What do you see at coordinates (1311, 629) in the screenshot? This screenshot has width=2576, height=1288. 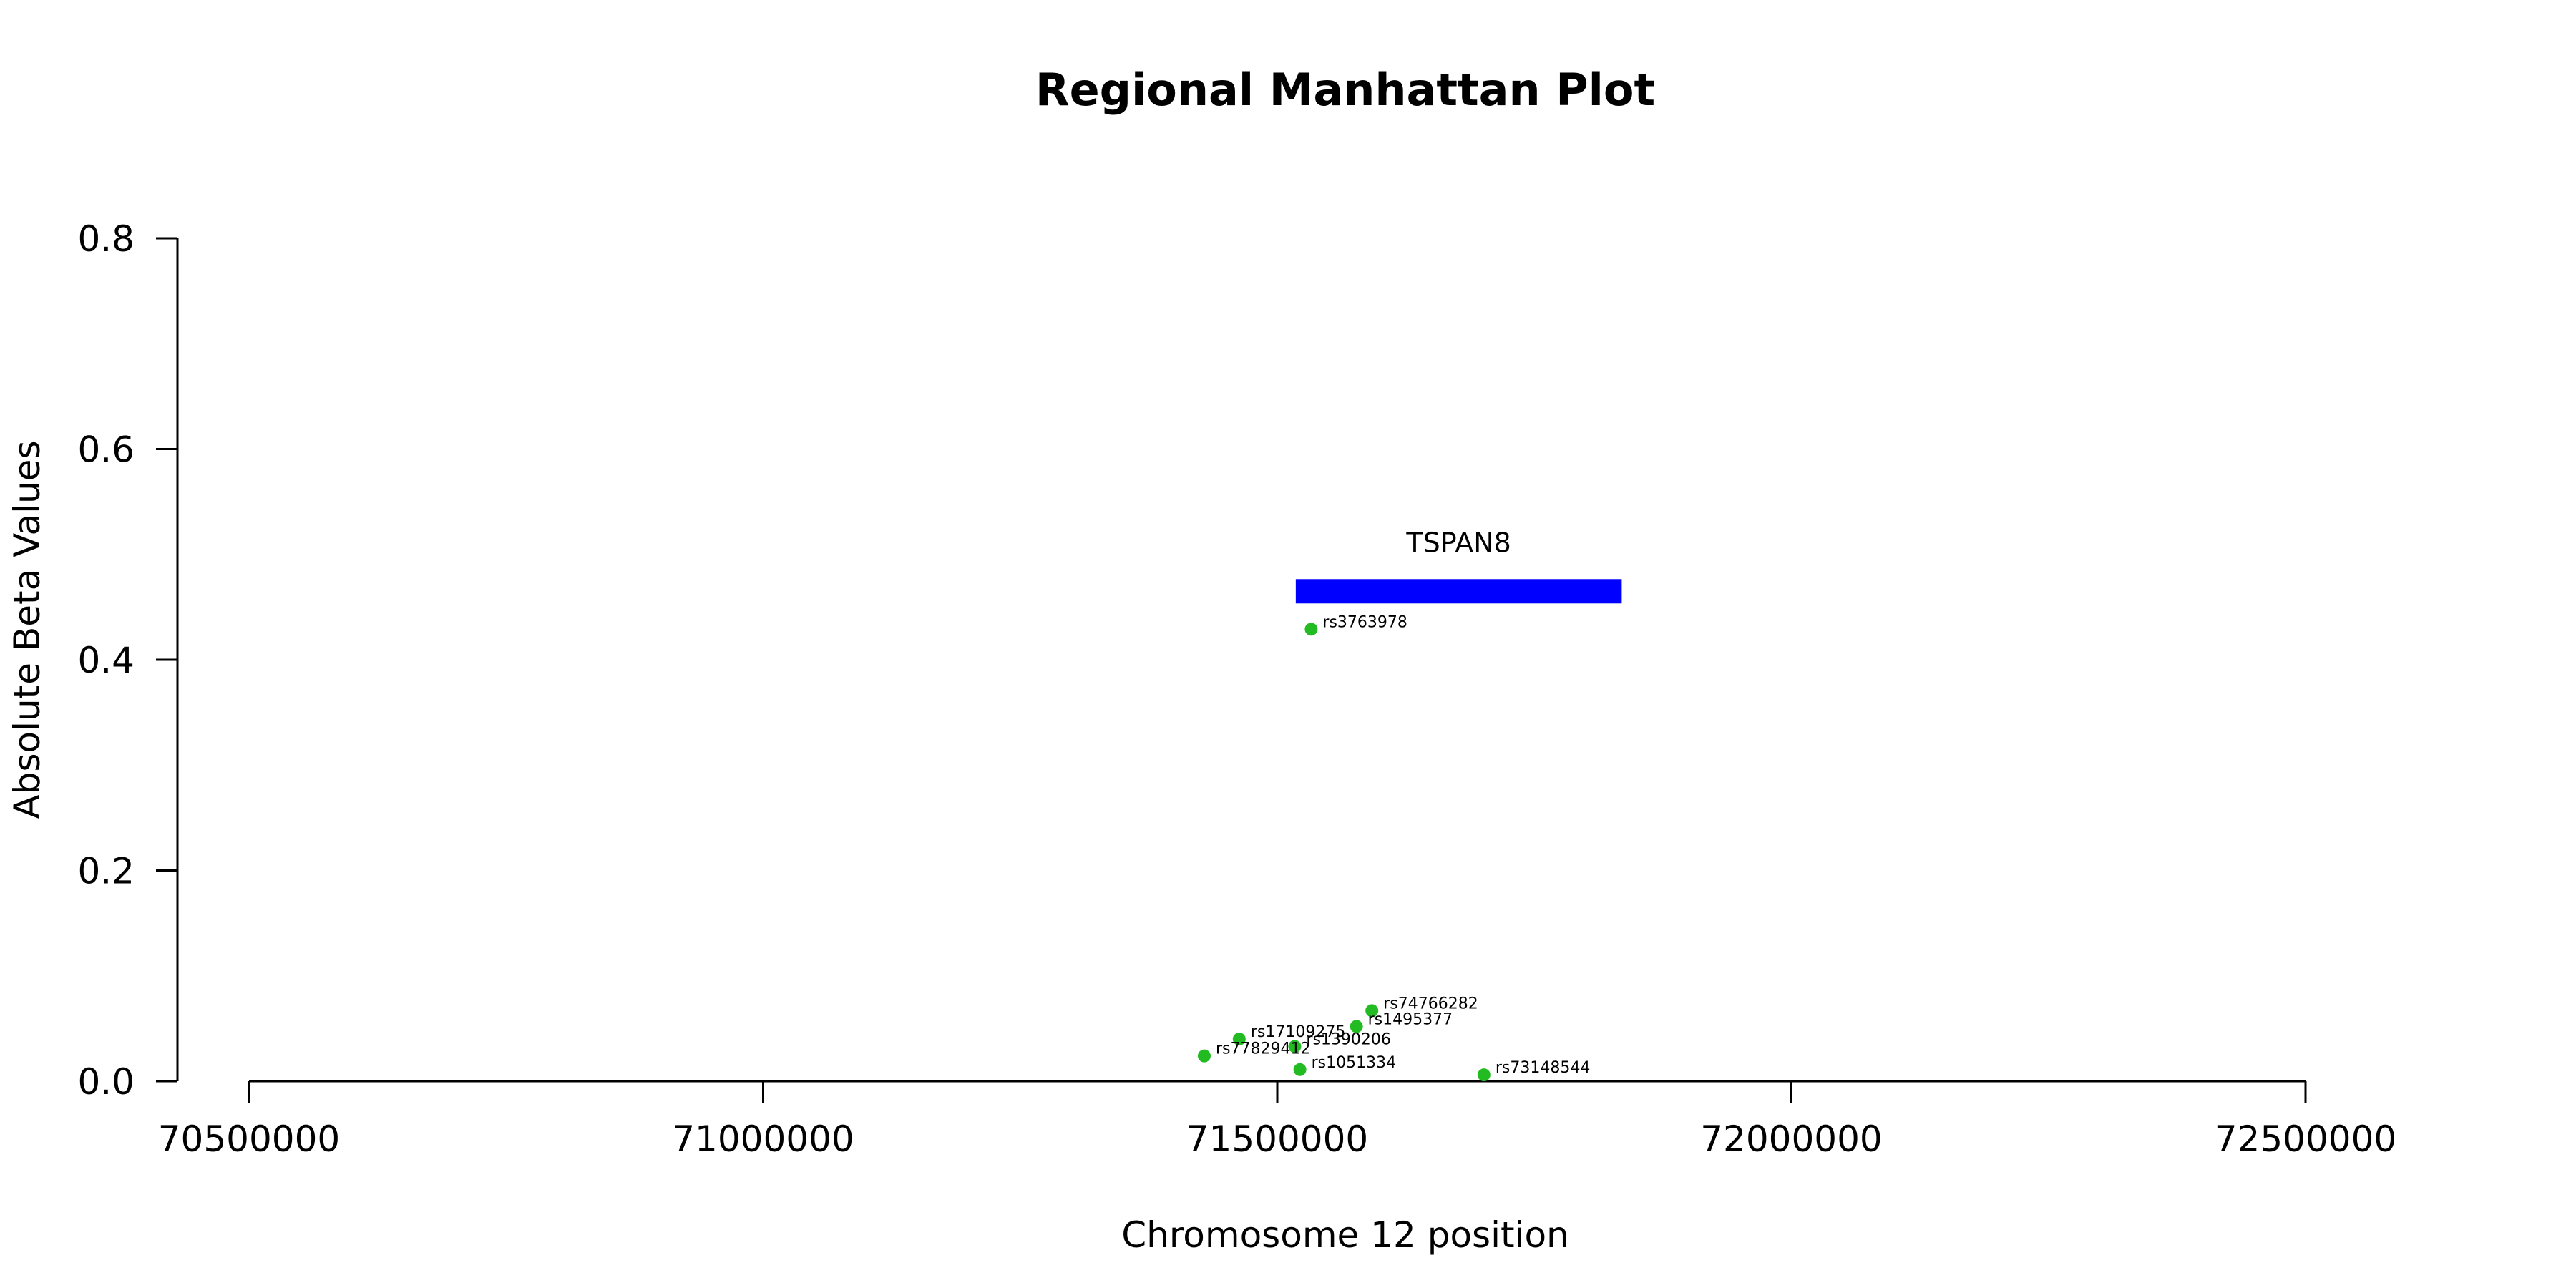 I see `snp-point-rs3763978` at bounding box center [1311, 629].